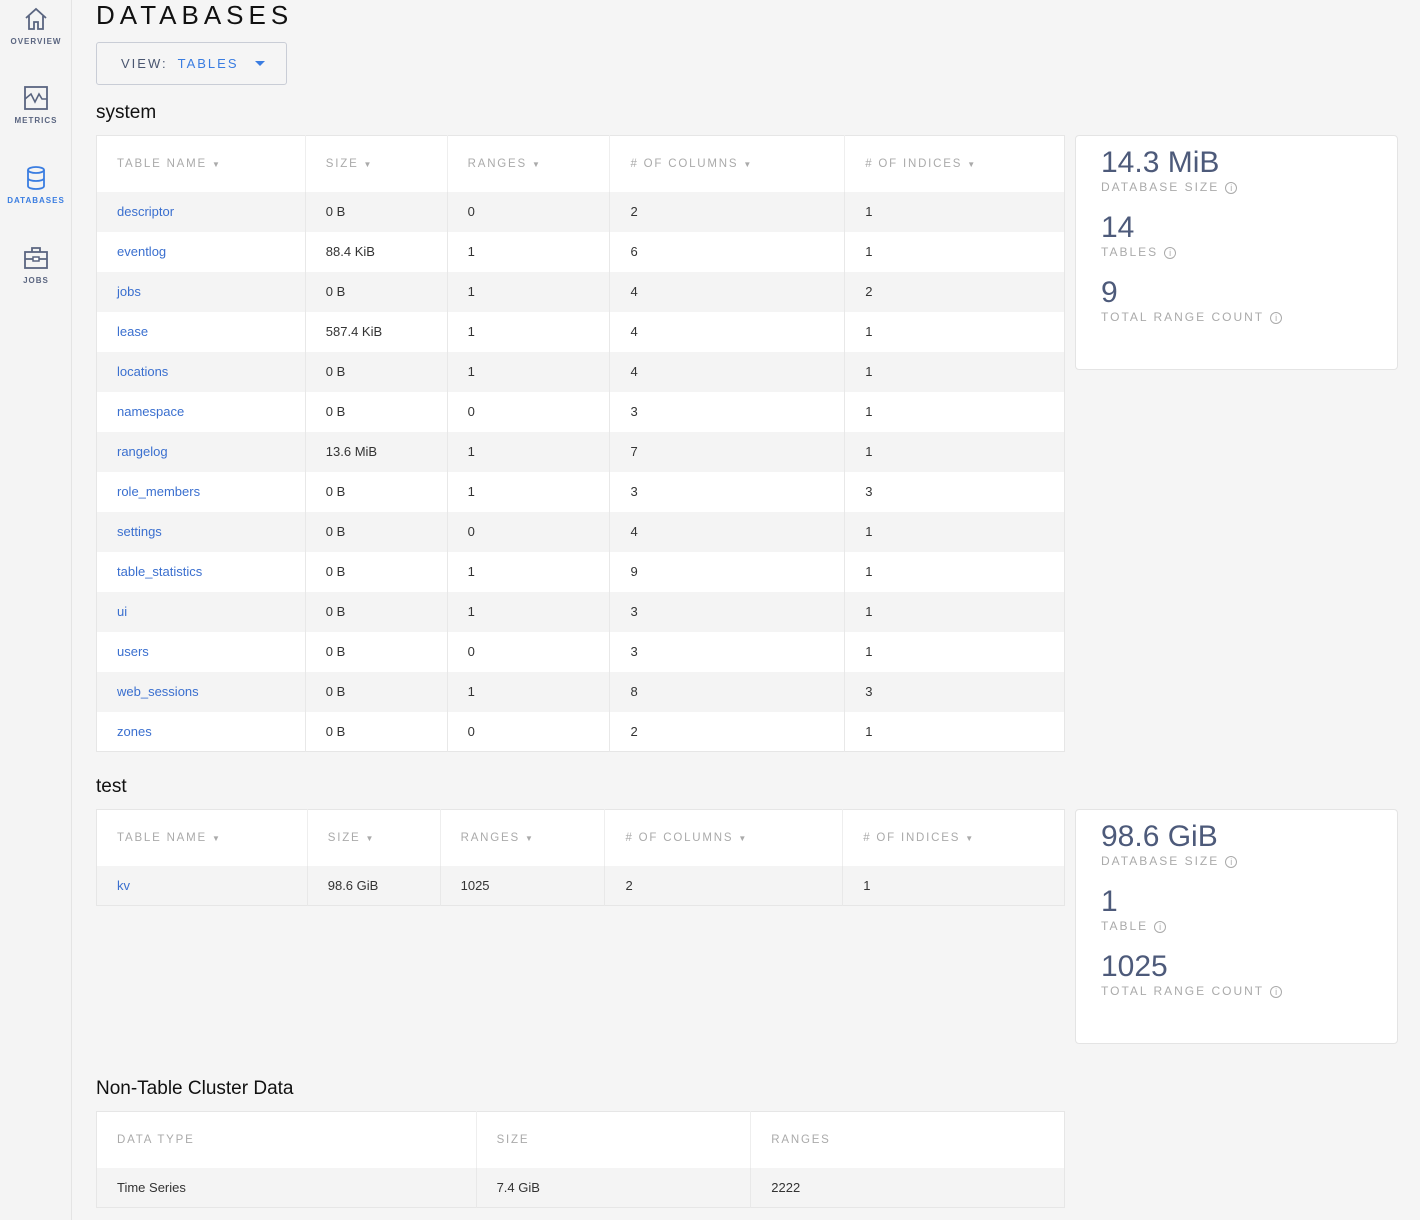 The height and width of the screenshot is (1220, 1420). Describe the element at coordinates (36, 200) in the screenshot. I see `sidebar-item-label: DATABASES` at that location.